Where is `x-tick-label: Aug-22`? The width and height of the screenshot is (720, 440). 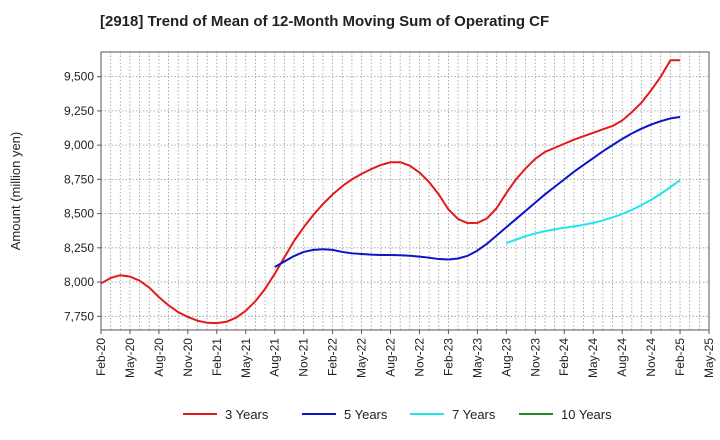
x-tick-label: Aug-22 is located at coordinates (391, 357).